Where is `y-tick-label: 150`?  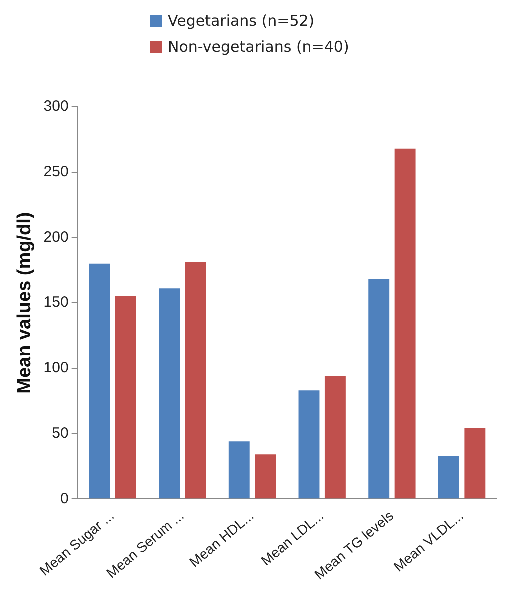 y-tick-label: 150 is located at coordinates (56, 303).